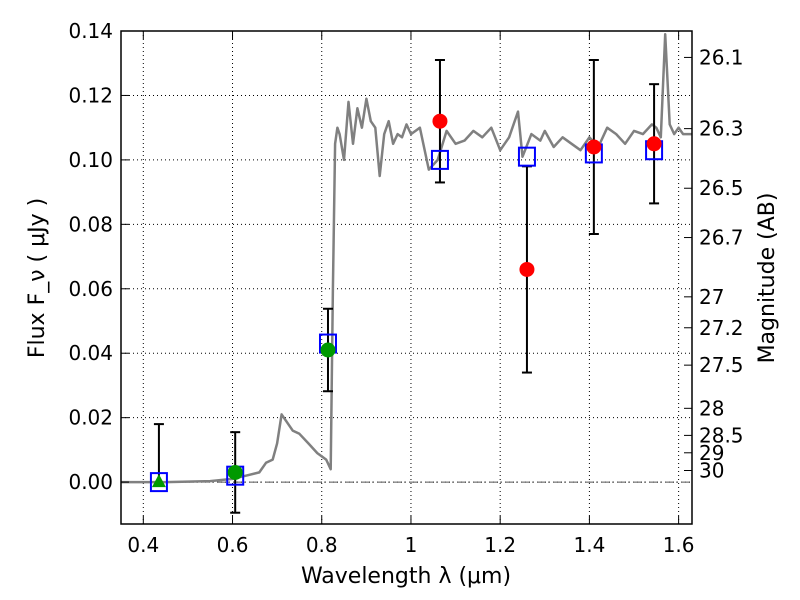 This screenshot has height=600, width=800. What do you see at coordinates (500, 545) in the screenshot?
I see `x-tick-label: 1.2` at bounding box center [500, 545].